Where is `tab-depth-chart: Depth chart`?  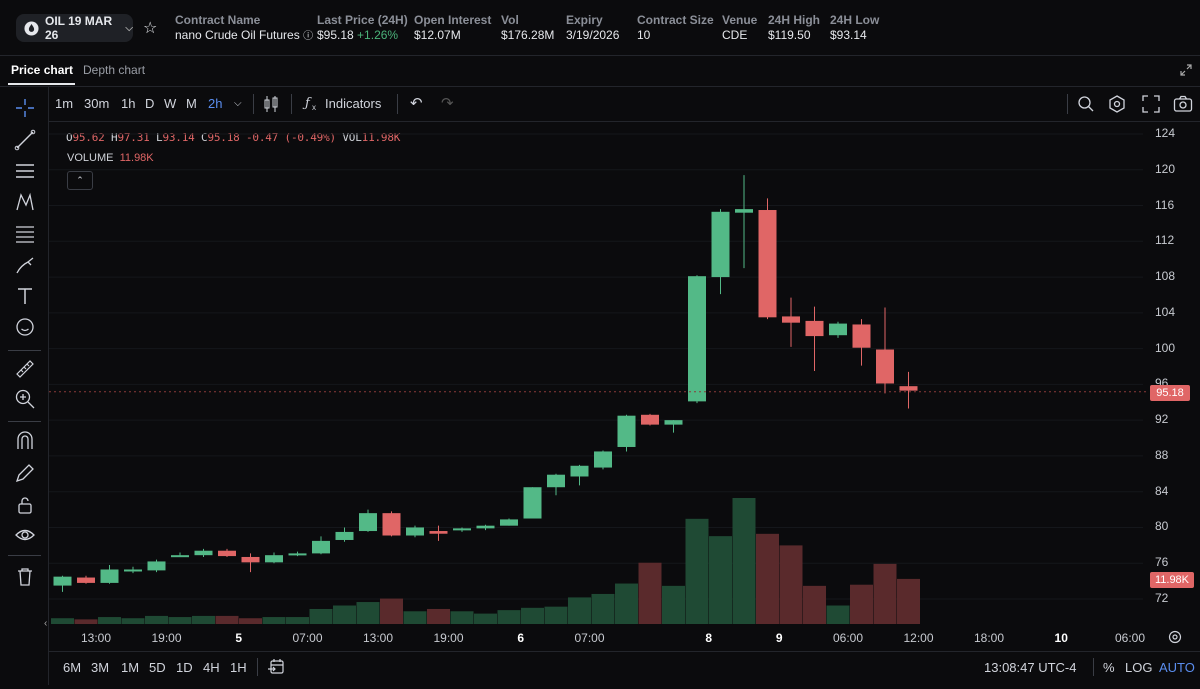
tab-depth-chart: Depth chart is located at coordinates (114, 70).